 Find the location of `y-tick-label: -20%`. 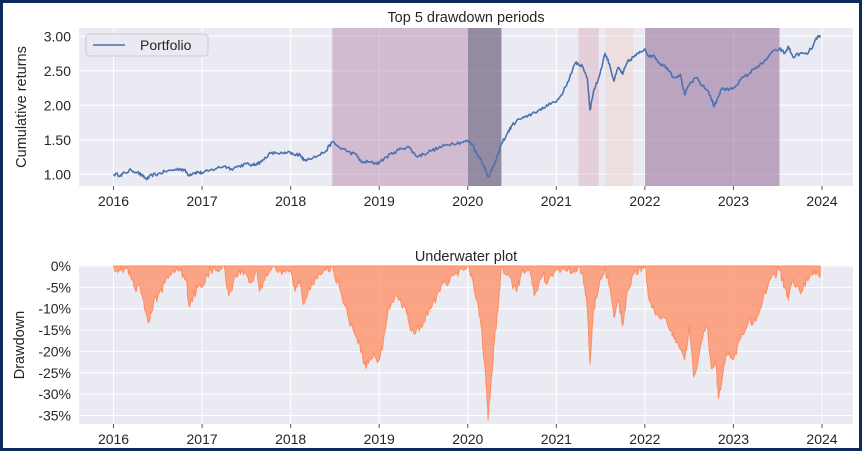

y-tick-label: -20% is located at coordinates (54, 351).